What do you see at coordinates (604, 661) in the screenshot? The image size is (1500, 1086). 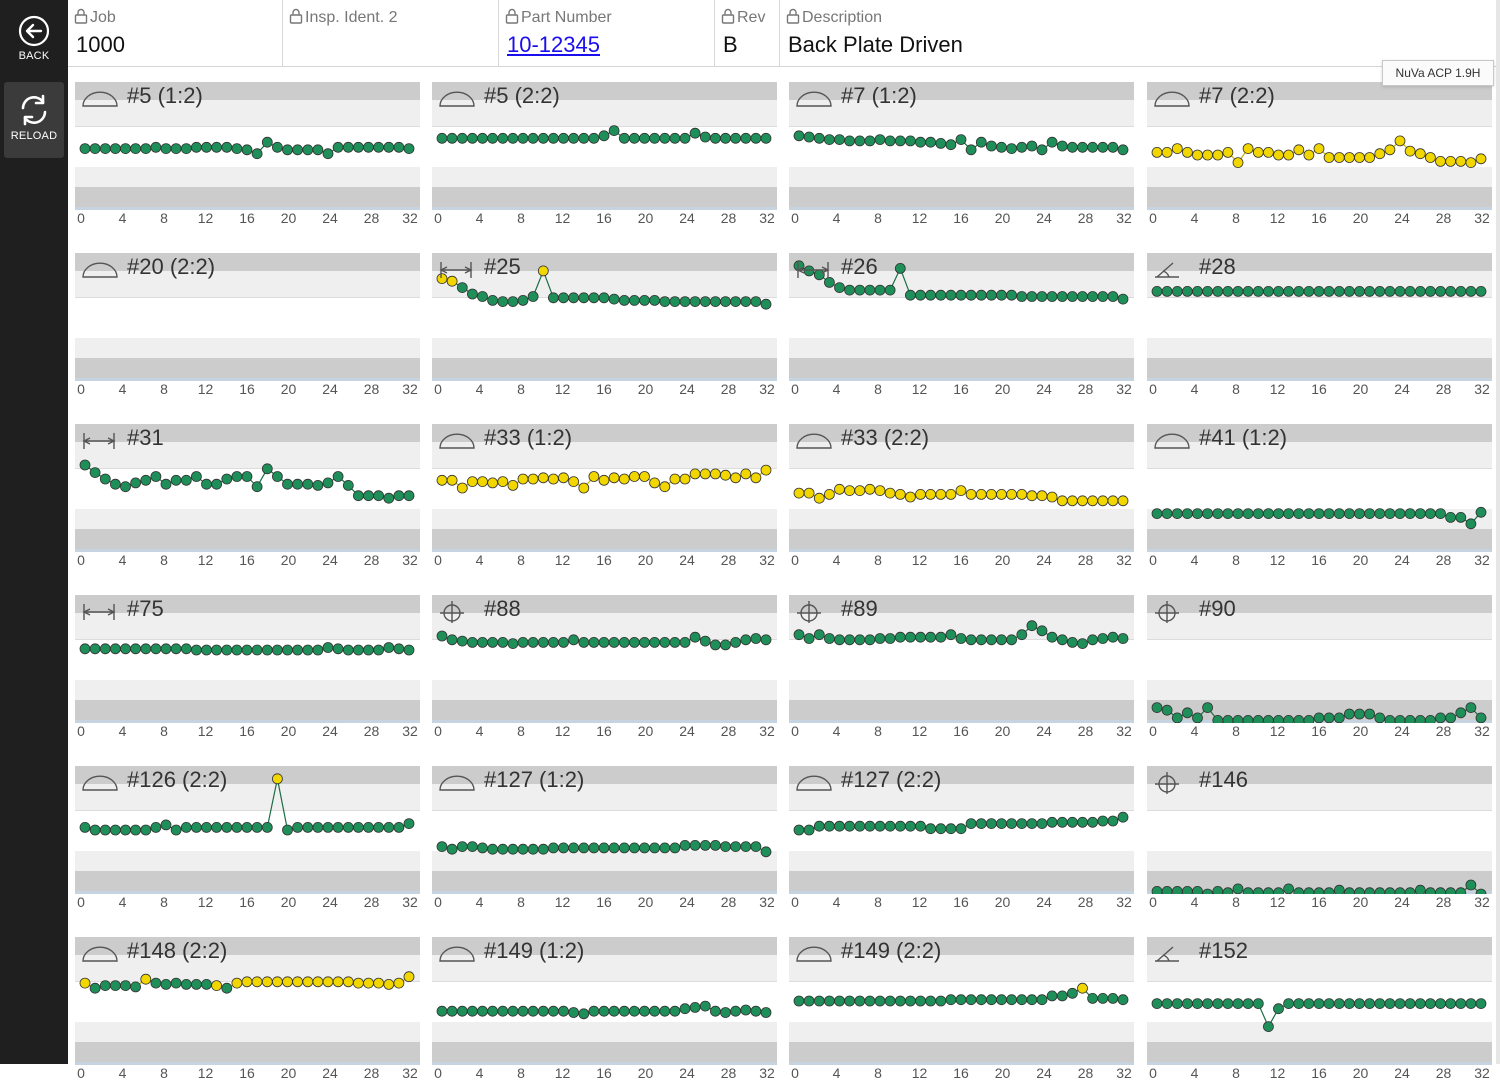 I see `control-chart: #88 0 4 8 12 16 20 24 28 32` at bounding box center [604, 661].